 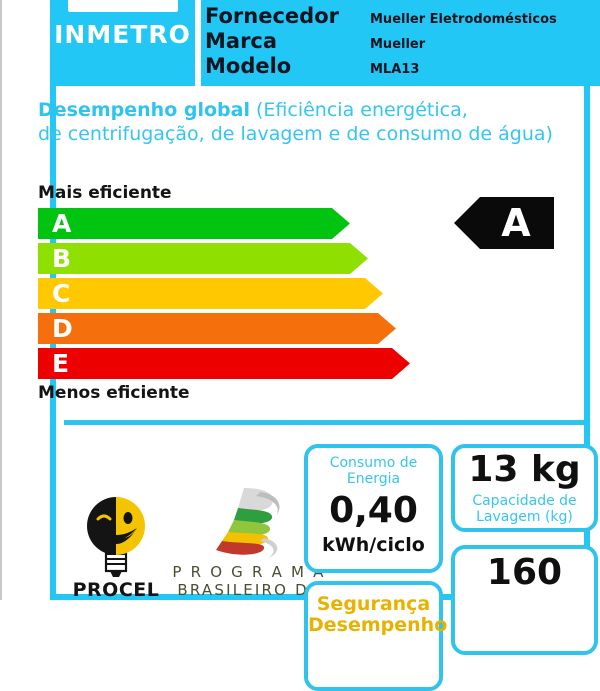 I want to click on efficiency-bar-a: A, so click(x=314, y=223).